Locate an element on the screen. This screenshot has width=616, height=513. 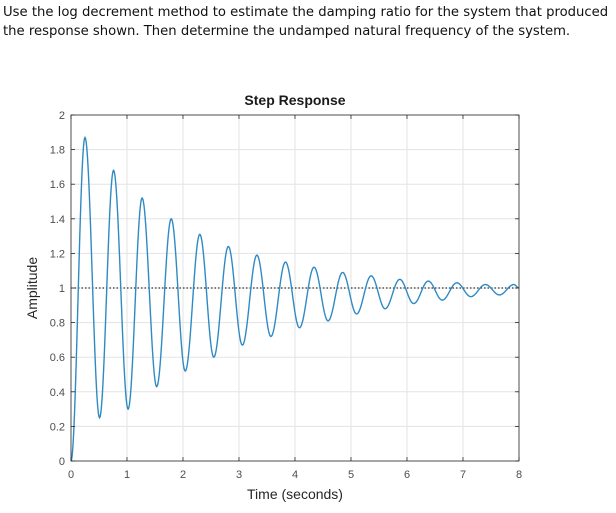
y-tick-label: 1.4 is located at coordinates (57, 220).